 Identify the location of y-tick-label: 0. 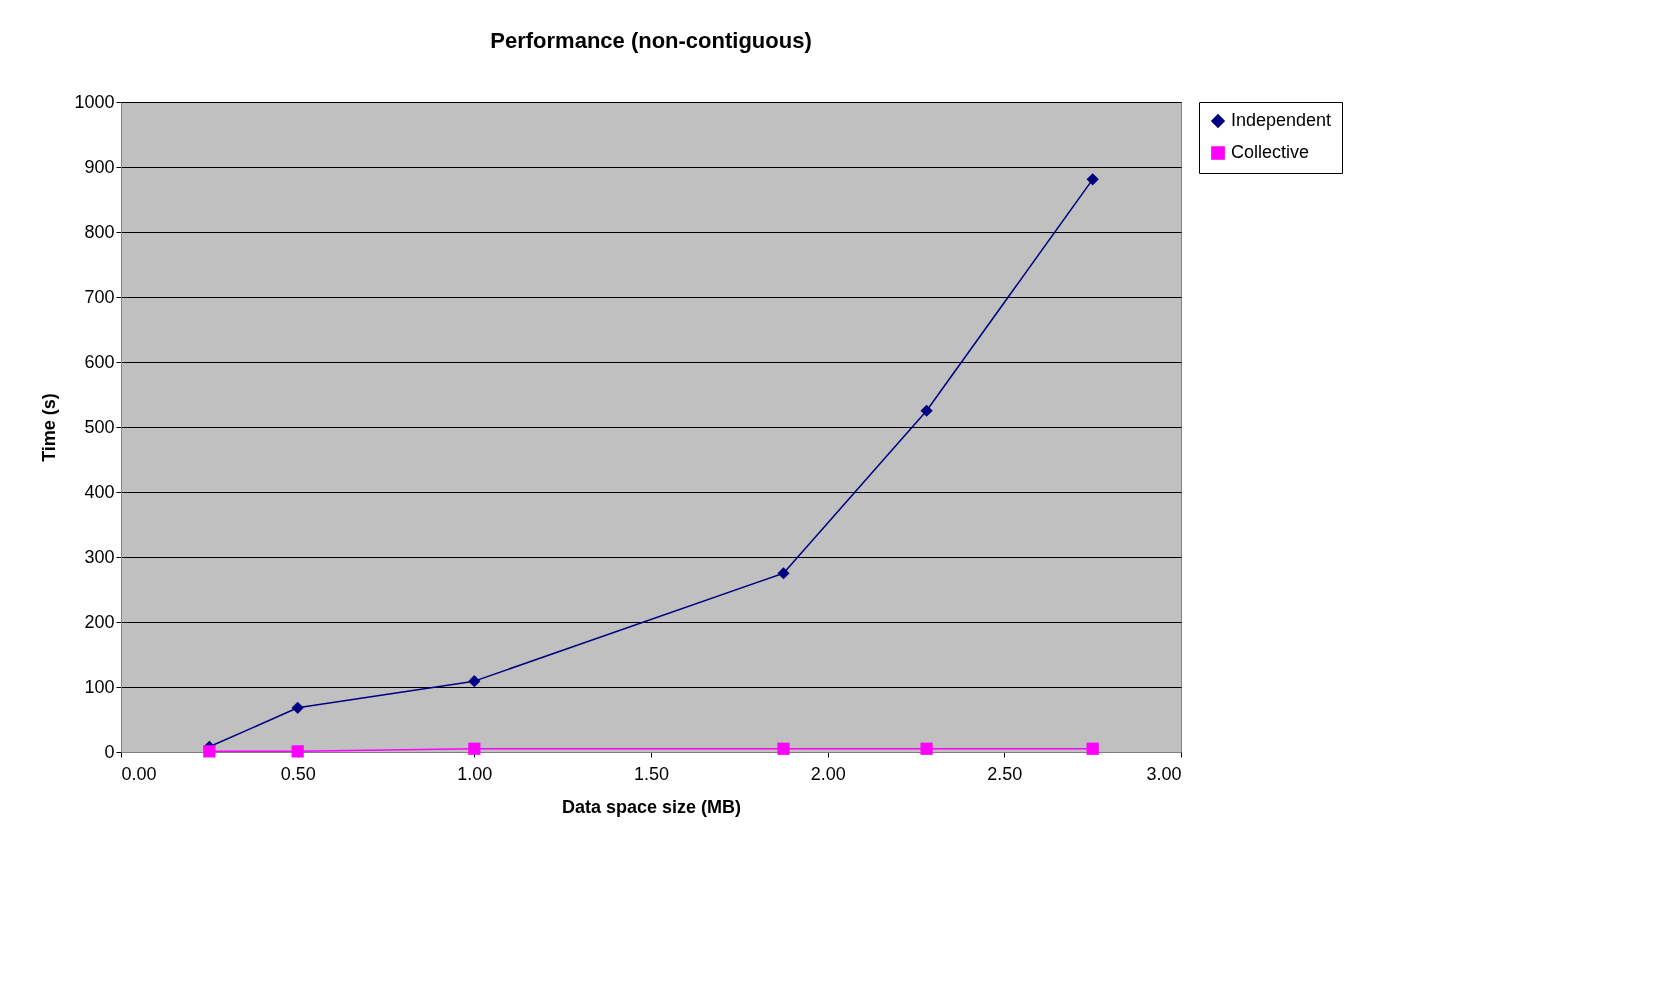
(109, 751).